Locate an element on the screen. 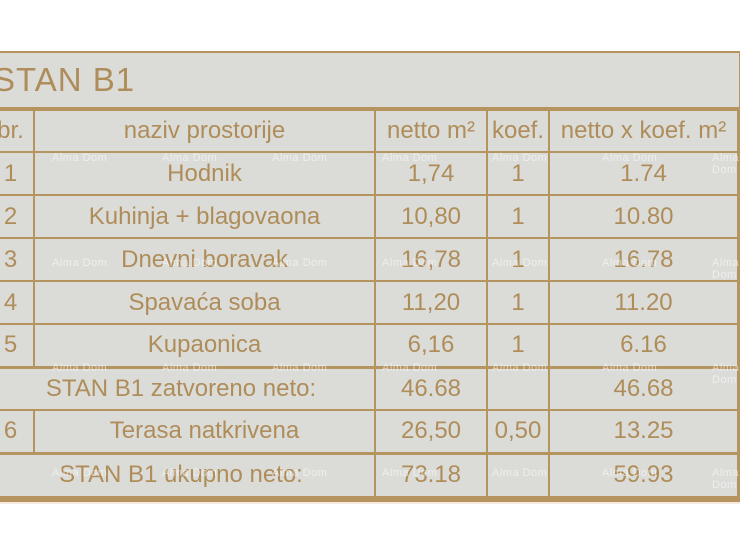  cell-result: 13.25 is located at coordinates (643, 431).